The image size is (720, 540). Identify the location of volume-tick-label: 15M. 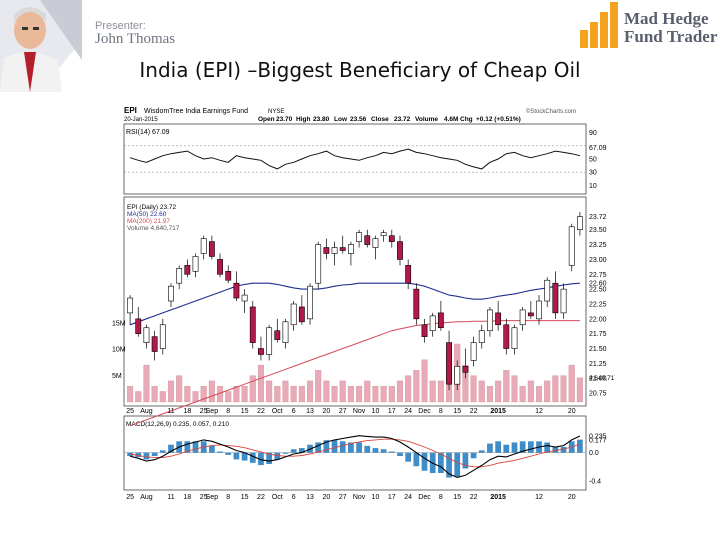
(119, 323).